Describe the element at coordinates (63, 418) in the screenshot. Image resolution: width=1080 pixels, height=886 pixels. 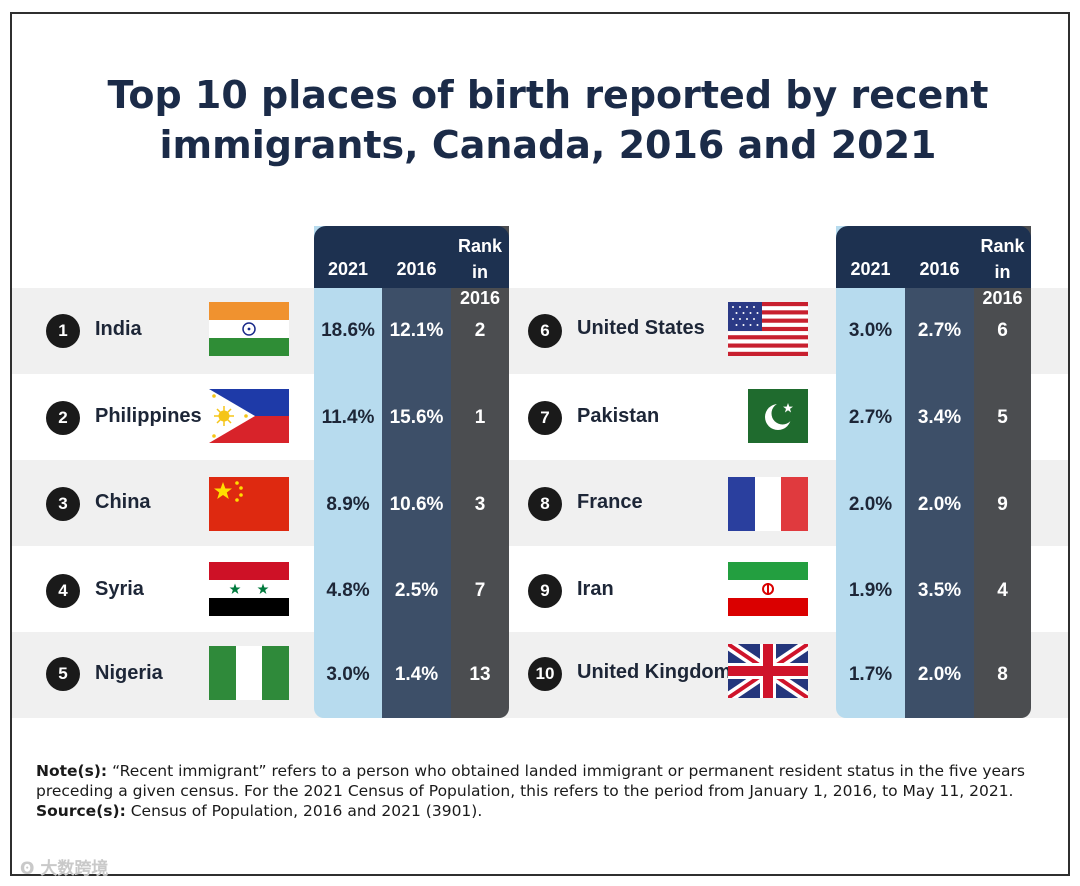
I see `rank-badge: 2` at that location.